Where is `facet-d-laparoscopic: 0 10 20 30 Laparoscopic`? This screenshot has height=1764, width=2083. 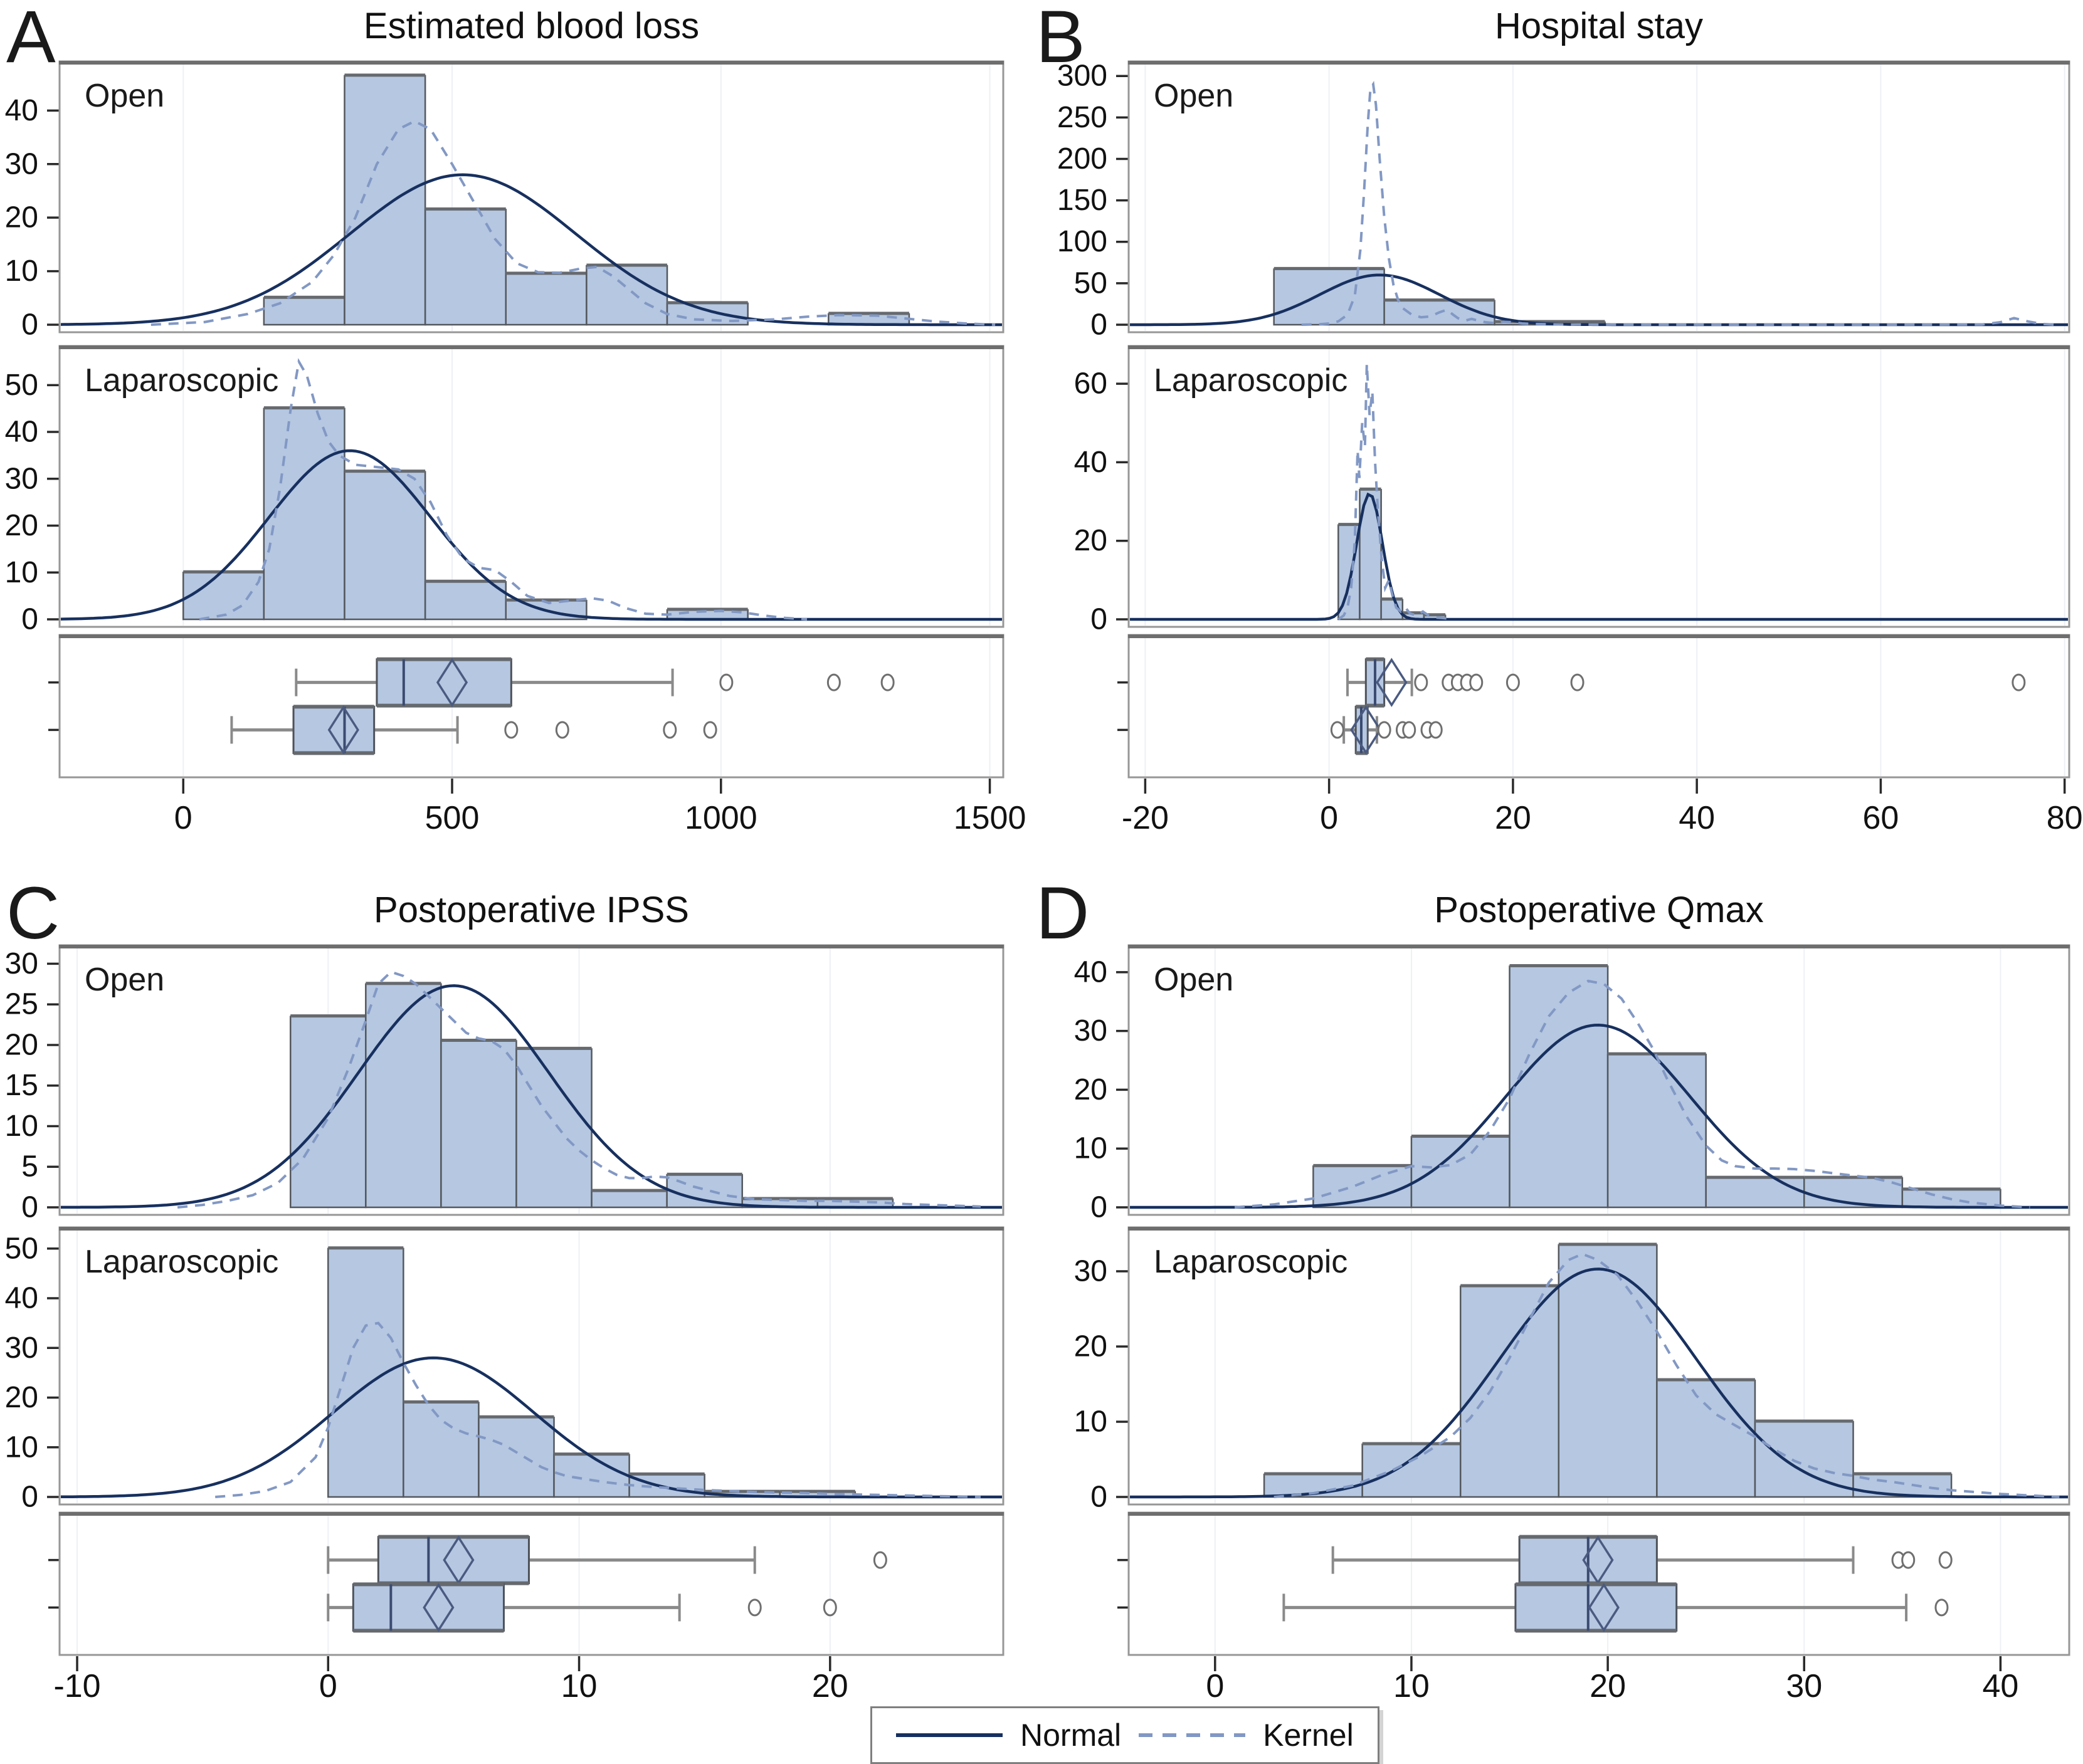 facet-d-laparoscopic: 0 10 20 30 Laparoscopic is located at coordinates (1572, 1370).